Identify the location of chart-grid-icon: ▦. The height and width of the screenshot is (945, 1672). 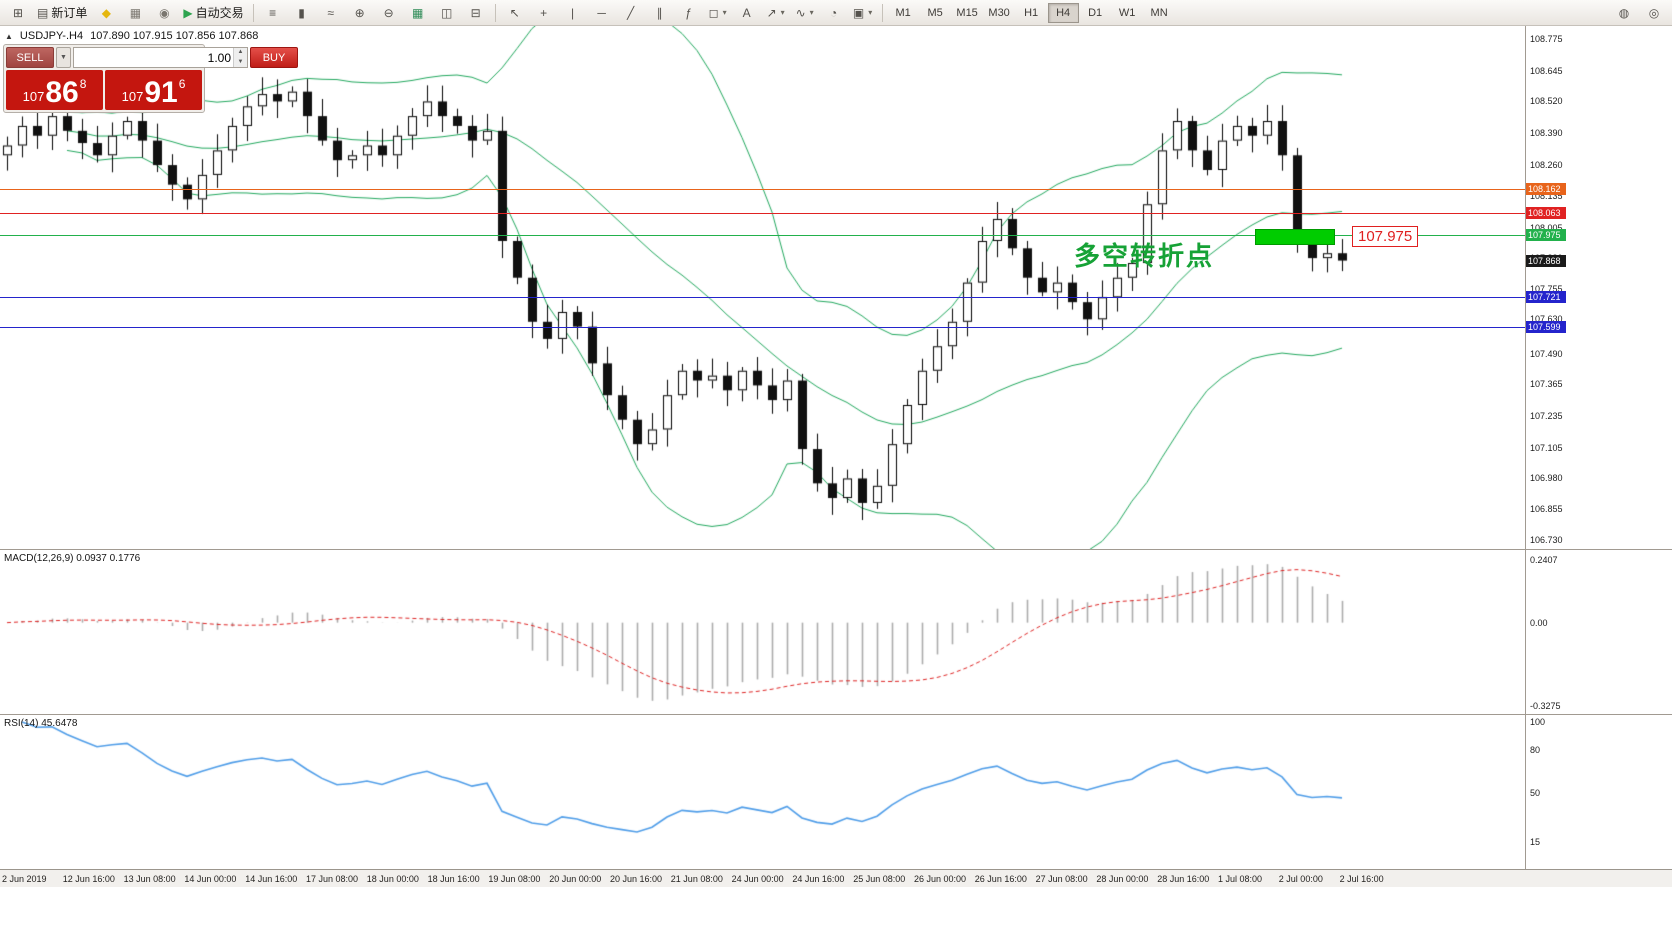
(418, 13).